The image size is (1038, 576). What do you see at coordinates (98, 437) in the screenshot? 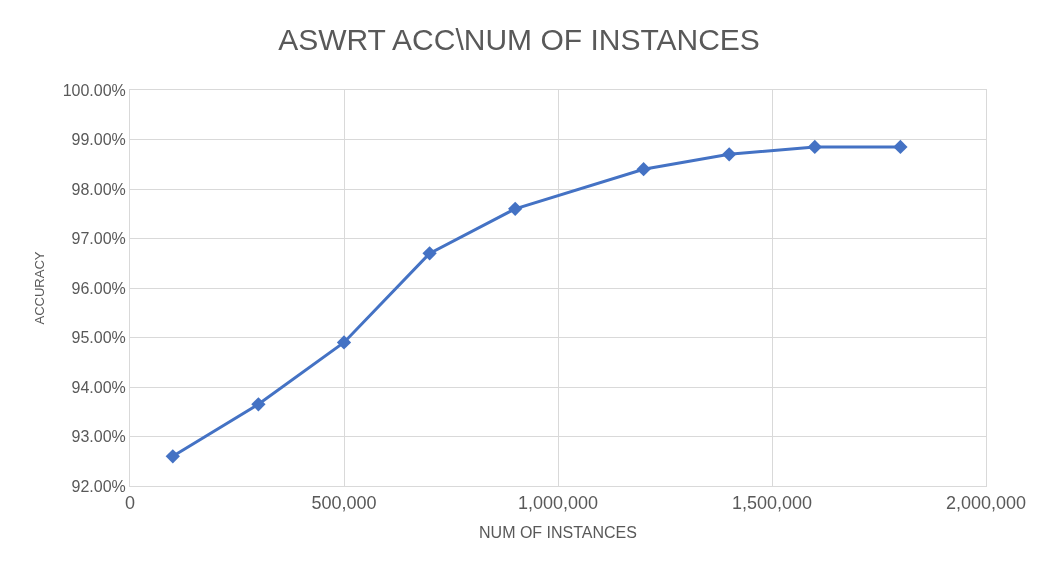
I see `y-tick-label: 93.00%` at bounding box center [98, 437].